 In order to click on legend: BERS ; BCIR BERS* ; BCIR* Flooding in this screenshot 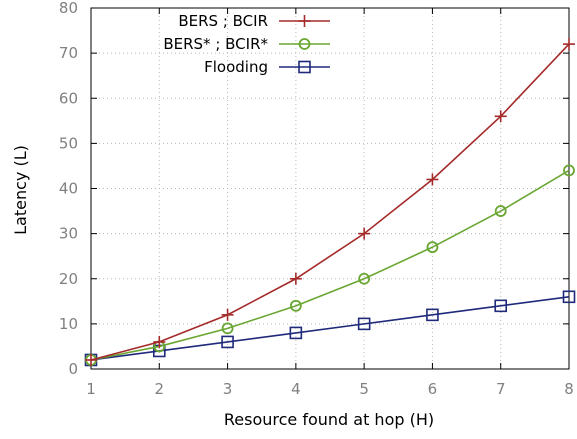, I will do `click(246, 44)`.